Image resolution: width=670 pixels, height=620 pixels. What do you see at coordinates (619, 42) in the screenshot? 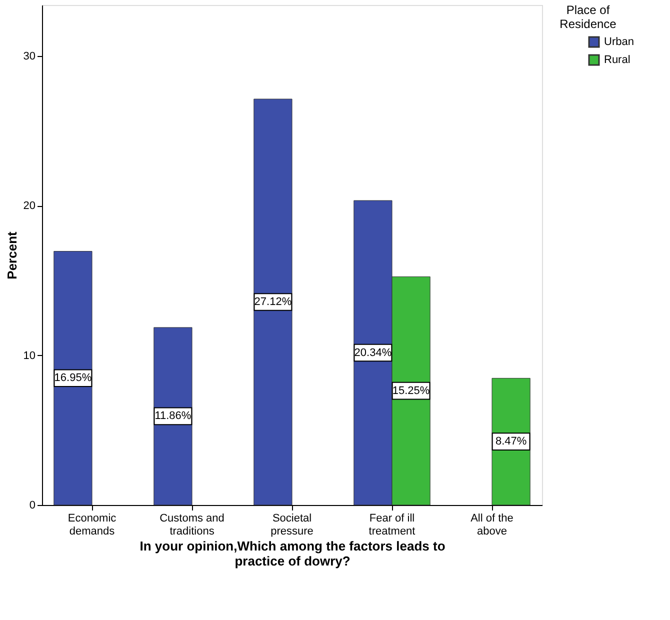
I see `legend-label: Urban` at bounding box center [619, 42].